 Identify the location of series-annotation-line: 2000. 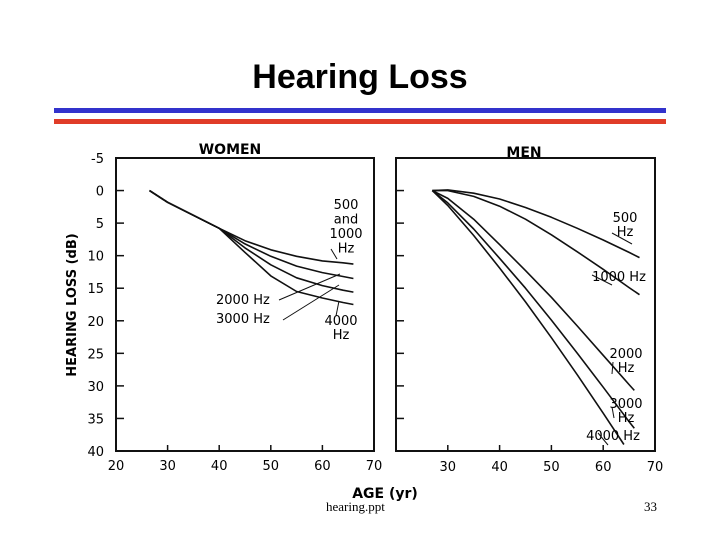
(625, 354).